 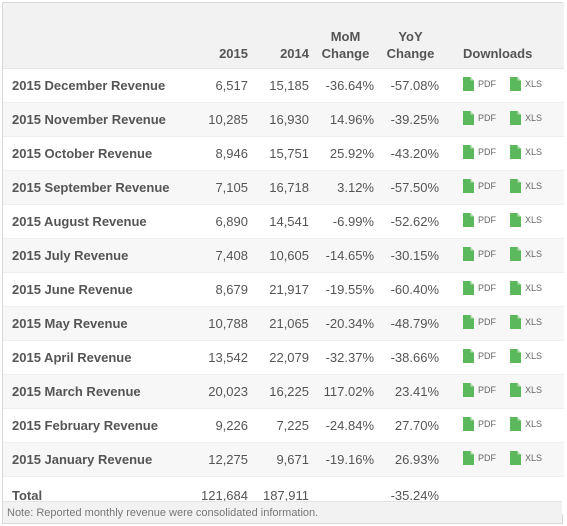 I want to click on row-yoy-change: 26.93%, so click(x=414, y=459).